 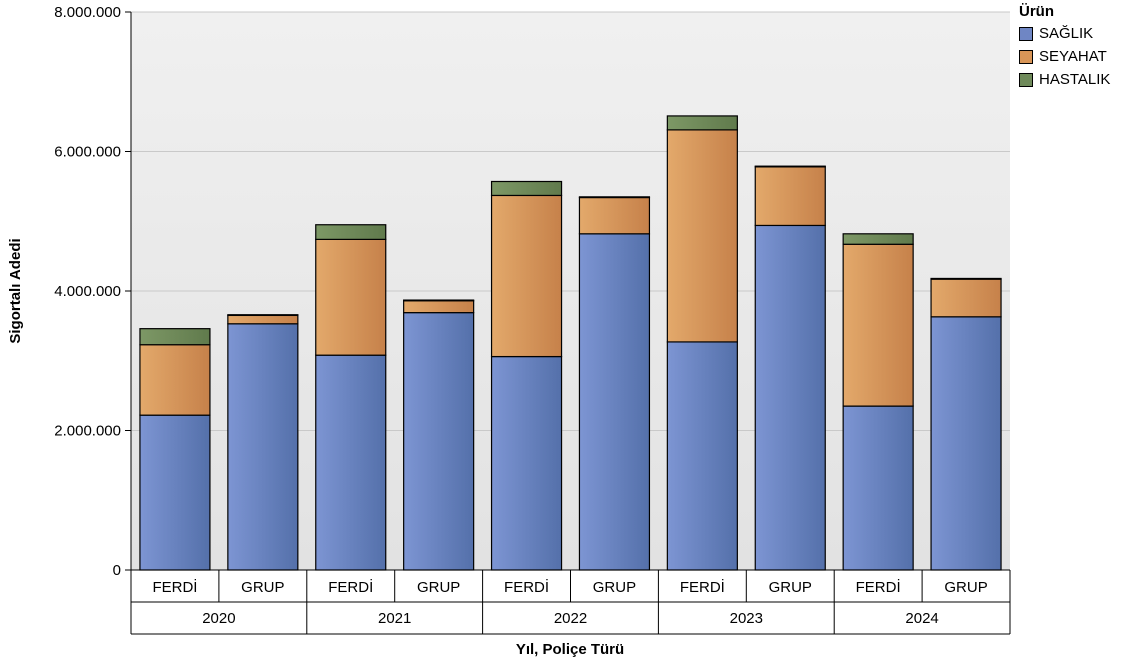 What do you see at coordinates (746, 618) in the screenshot?
I see `year-label: 2023` at bounding box center [746, 618].